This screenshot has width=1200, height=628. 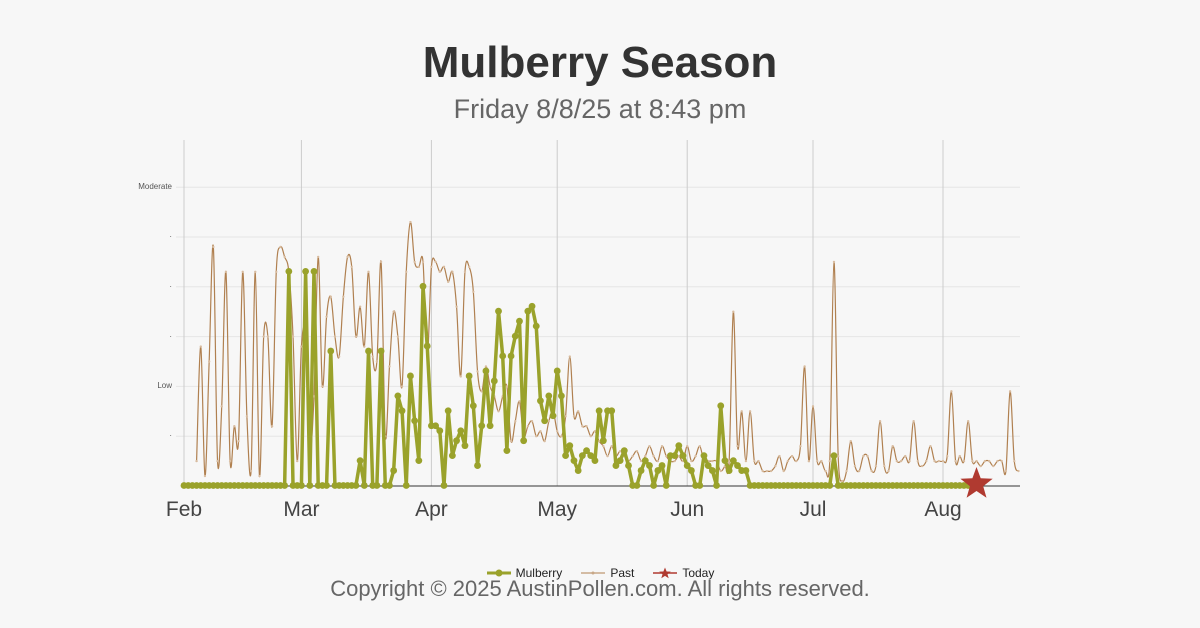 I want to click on y-tick-label: Moderate, so click(x=155, y=187).